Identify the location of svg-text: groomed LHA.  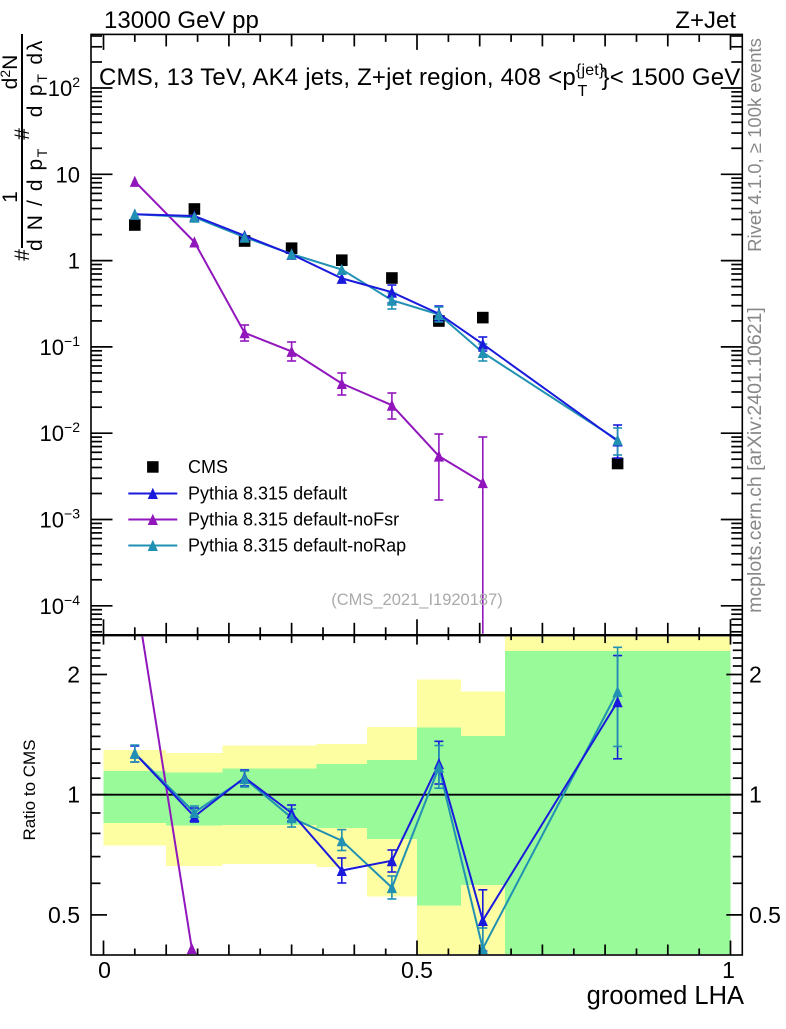
(665, 996).